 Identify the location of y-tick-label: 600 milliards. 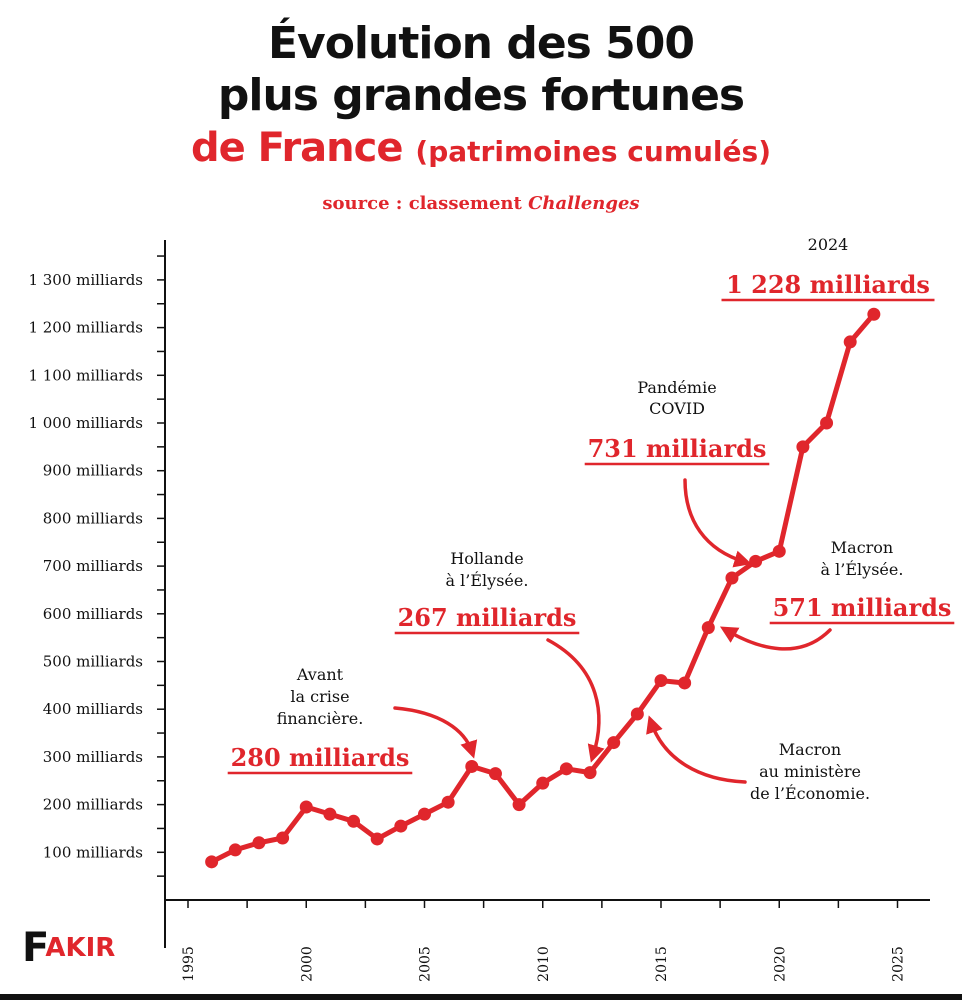
(93, 614).